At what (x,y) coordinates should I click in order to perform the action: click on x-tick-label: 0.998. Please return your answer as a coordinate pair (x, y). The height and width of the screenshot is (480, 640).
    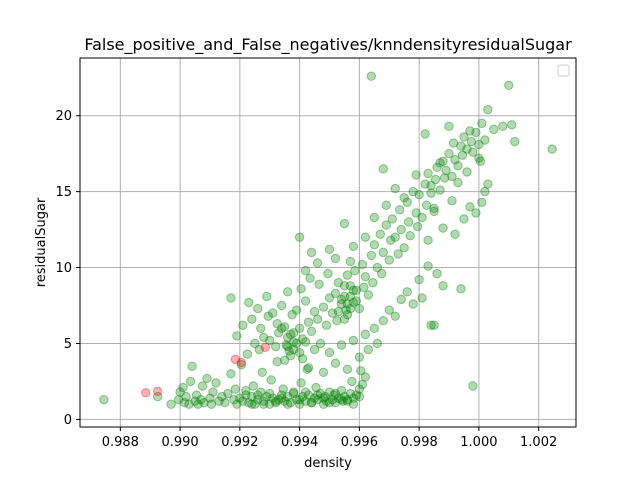
    Looking at the image, I should click on (419, 442).